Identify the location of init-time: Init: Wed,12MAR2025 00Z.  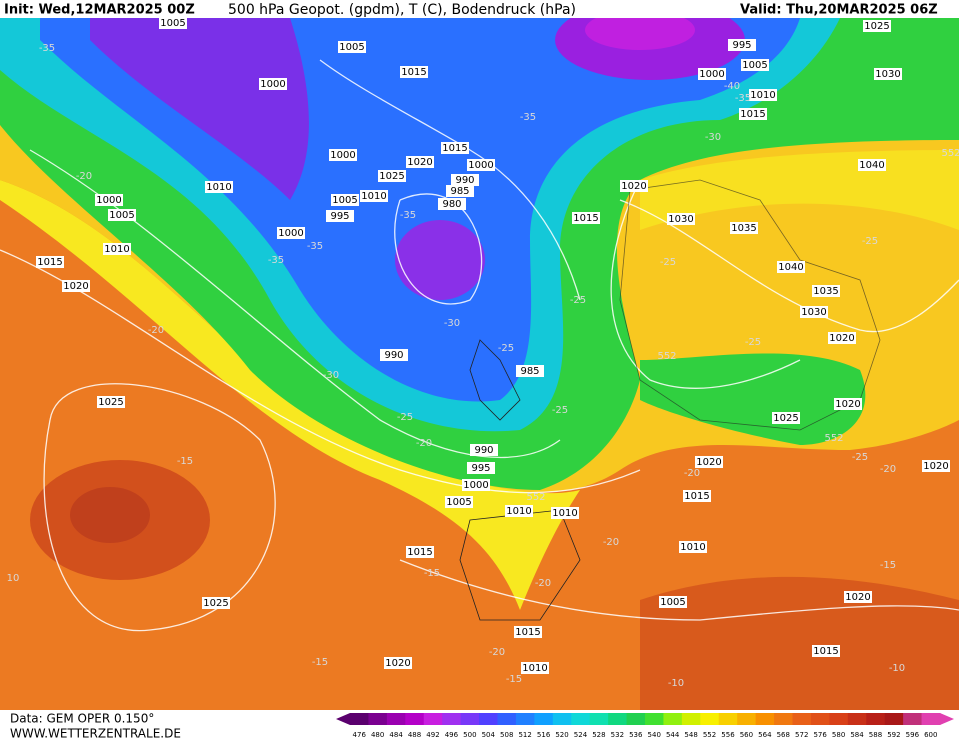
(99, 10).